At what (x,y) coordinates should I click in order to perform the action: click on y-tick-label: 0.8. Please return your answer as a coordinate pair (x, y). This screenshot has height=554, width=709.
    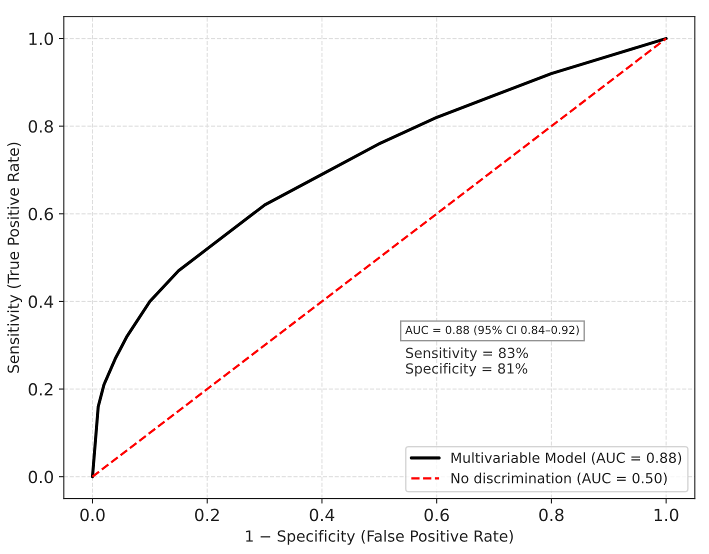
    Looking at the image, I should click on (40, 126).